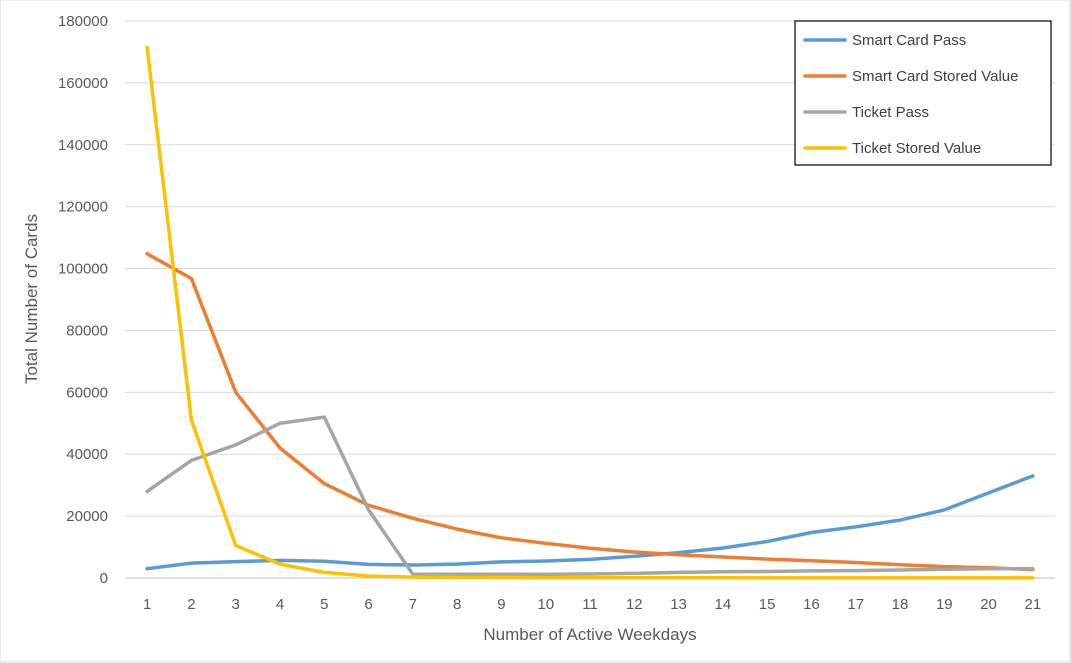 Image resolution: width=1071 pixels, height=663 pixels. What do you see at coordinates (83, 145) in the screenshot?
I see `y-tick-label: 140000` at bounding box center [83, 145].